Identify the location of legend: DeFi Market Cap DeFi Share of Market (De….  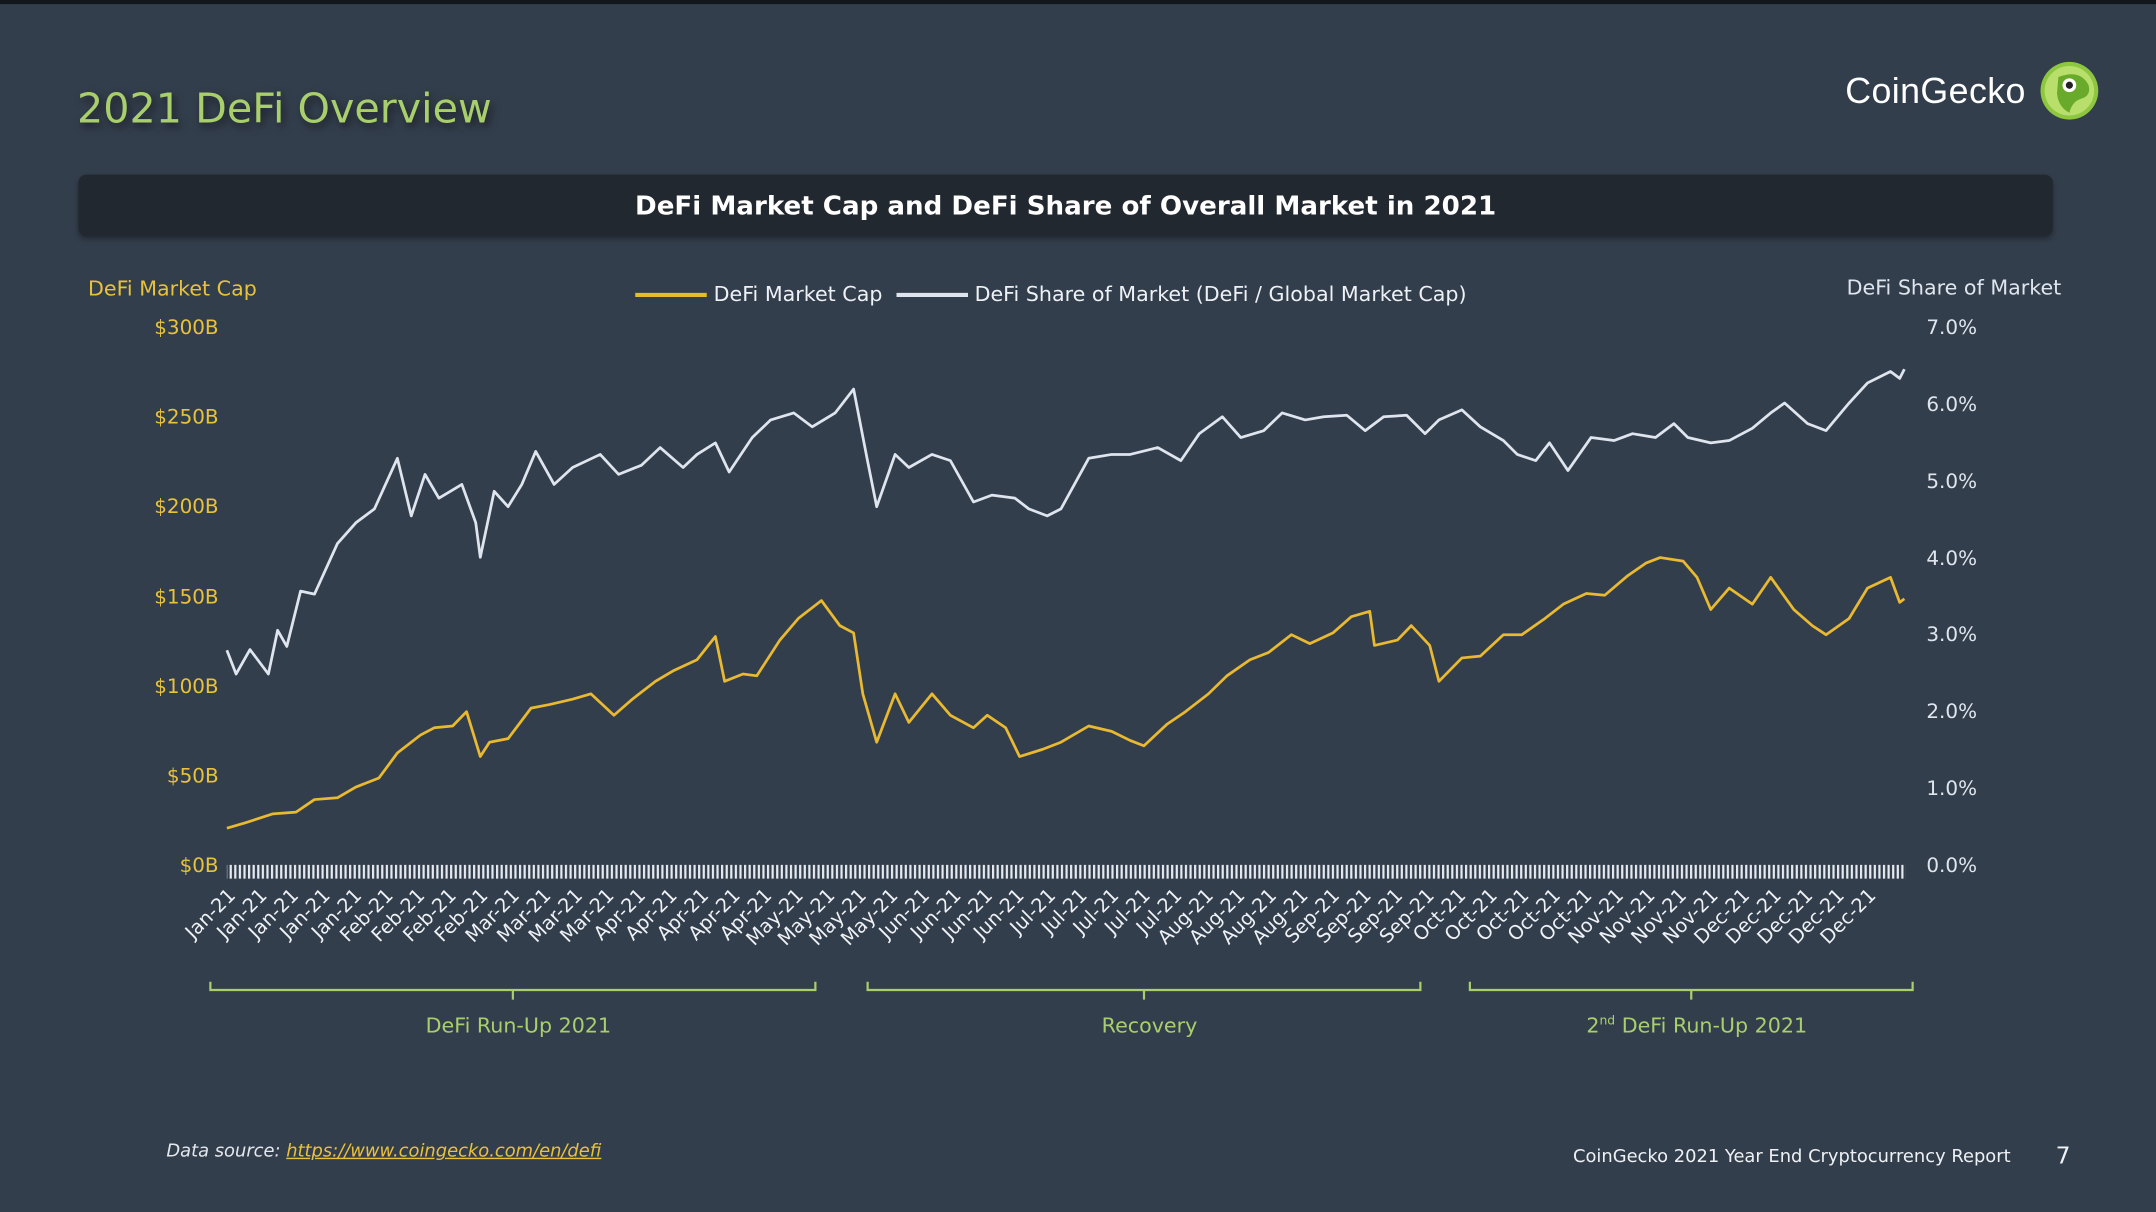
(1057, 294).